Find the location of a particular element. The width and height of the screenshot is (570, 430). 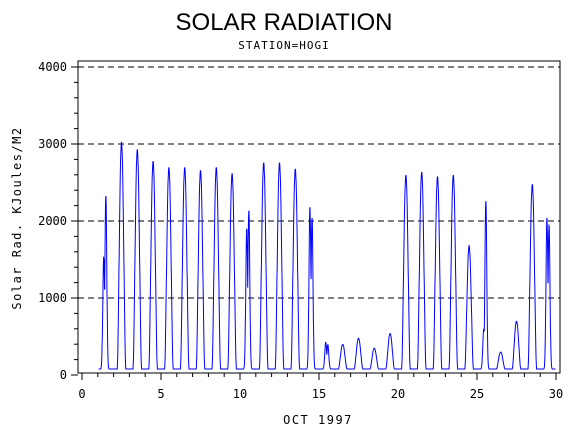

y-tick-label-1000: 1000 is located at coordinates (52, 298).